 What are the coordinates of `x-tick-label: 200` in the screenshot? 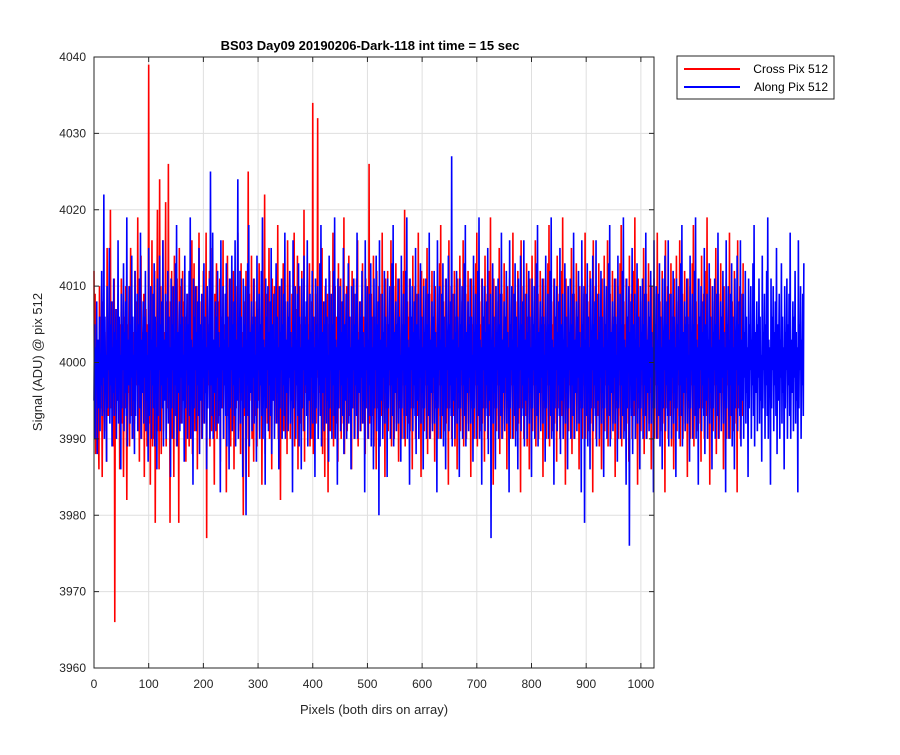 It's located at (203, 684).